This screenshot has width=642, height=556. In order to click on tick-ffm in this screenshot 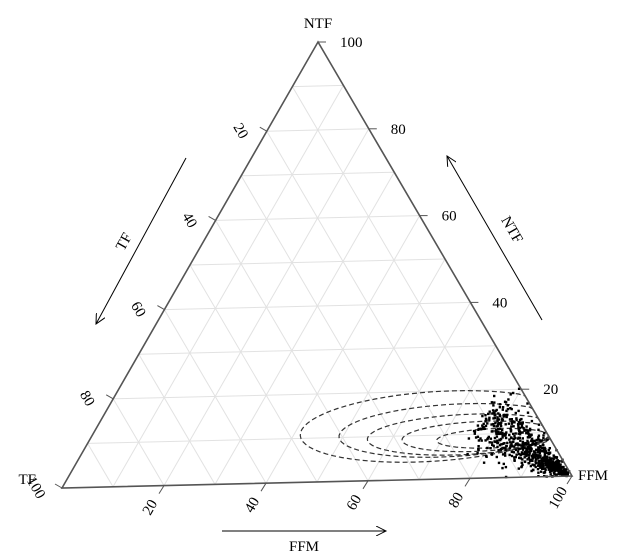, I will do `click(365, 485)`.